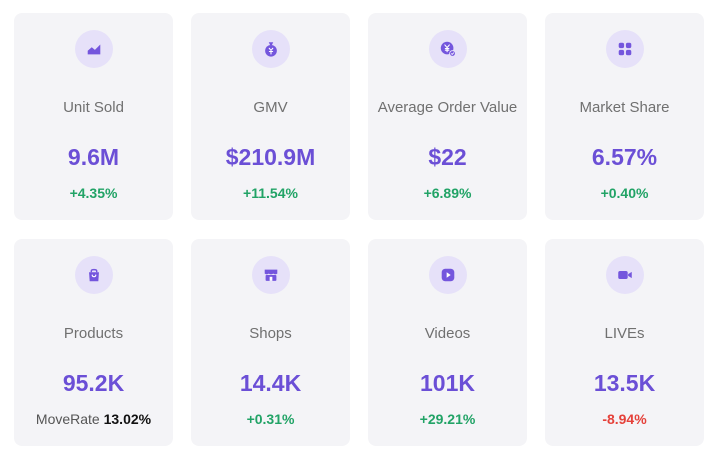 The image size is (718, 455). Describe the element at coordinates (93, 49) in the screenshot. I see `trend-chart-icon` at that location.